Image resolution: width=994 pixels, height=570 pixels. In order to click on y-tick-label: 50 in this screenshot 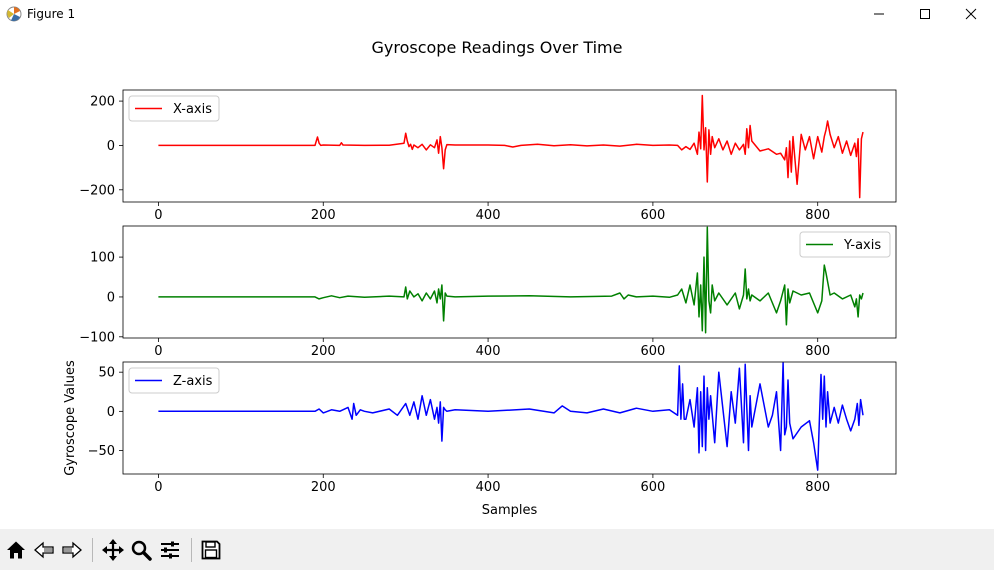, I will do `click(106, 373)`.